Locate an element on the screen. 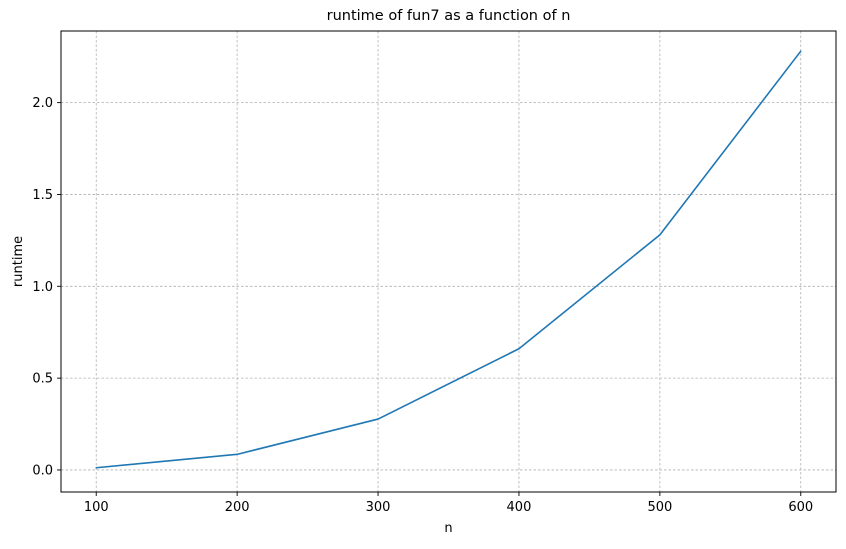 The width and height of the screenshot is (846, 549). chart-title: runtime of fun7 as a function of n is located at coordinates (449, 16).